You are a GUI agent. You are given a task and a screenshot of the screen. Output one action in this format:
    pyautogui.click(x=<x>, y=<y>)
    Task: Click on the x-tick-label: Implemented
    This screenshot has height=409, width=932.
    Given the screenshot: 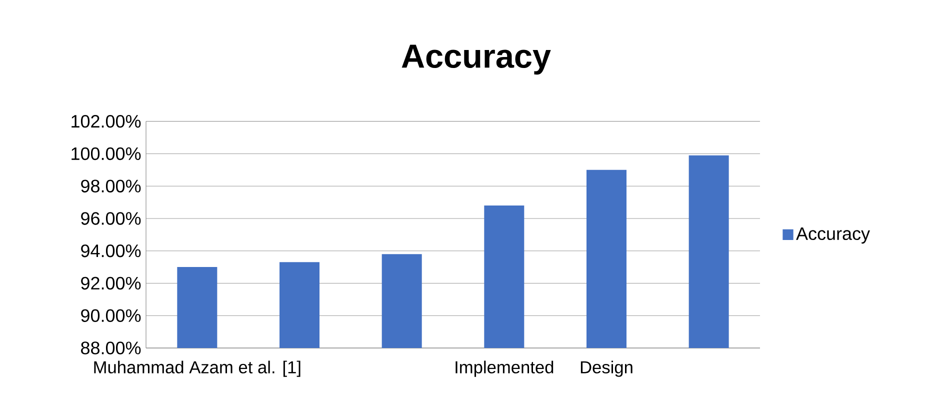 What is the action you would take?
    pyautogui.click(x=505, y=368)
    